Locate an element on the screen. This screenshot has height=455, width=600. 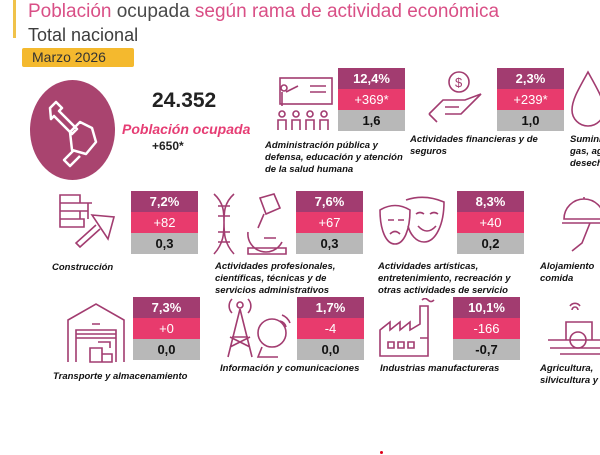
warehouse-icon is located at coordinates (96, 333).